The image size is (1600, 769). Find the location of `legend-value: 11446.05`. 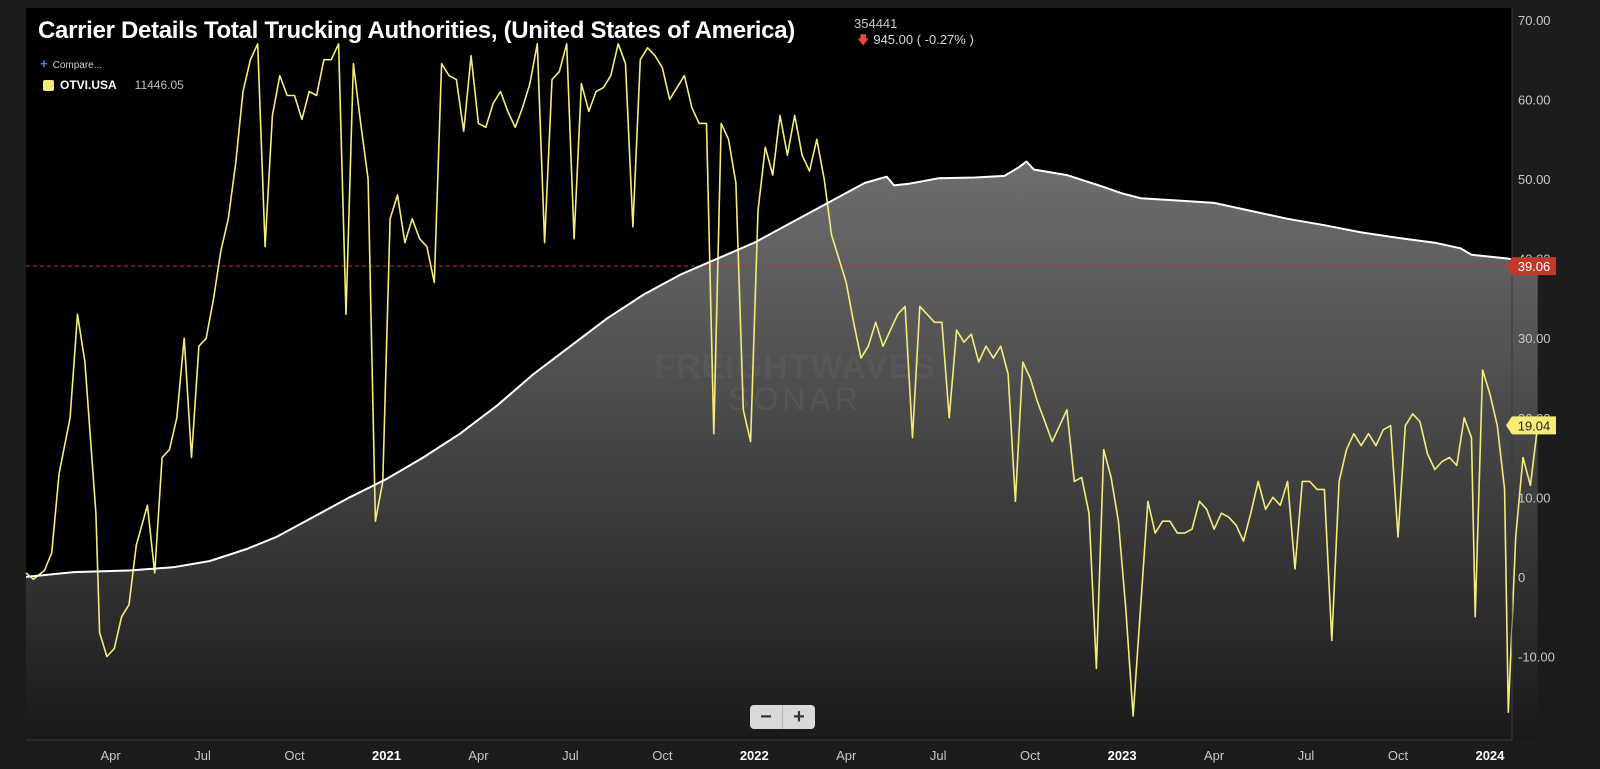

legend-value: 11446.05 is located at coordinates (159, 85).